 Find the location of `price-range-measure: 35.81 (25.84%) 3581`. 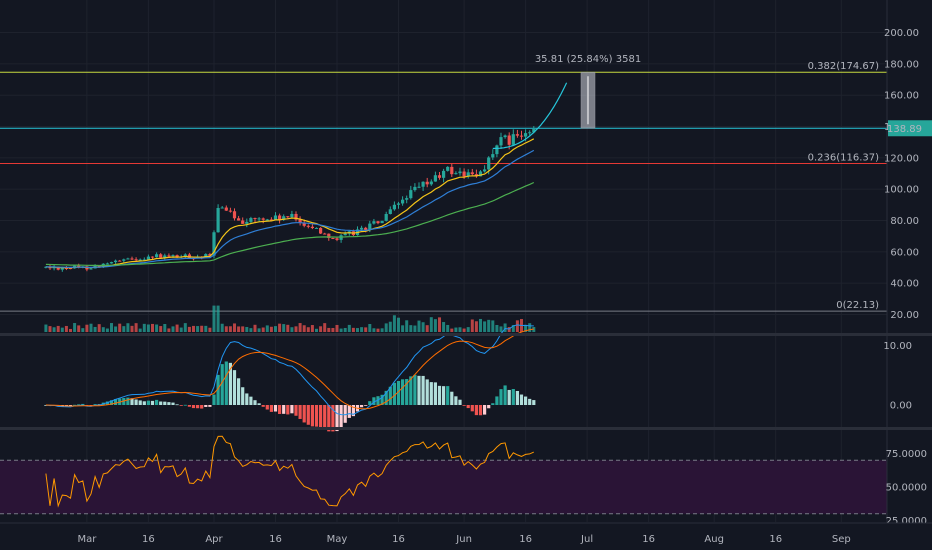

price-range-measure: 35.81 (25.84%) 3581 is located at coordinates (588, 91).